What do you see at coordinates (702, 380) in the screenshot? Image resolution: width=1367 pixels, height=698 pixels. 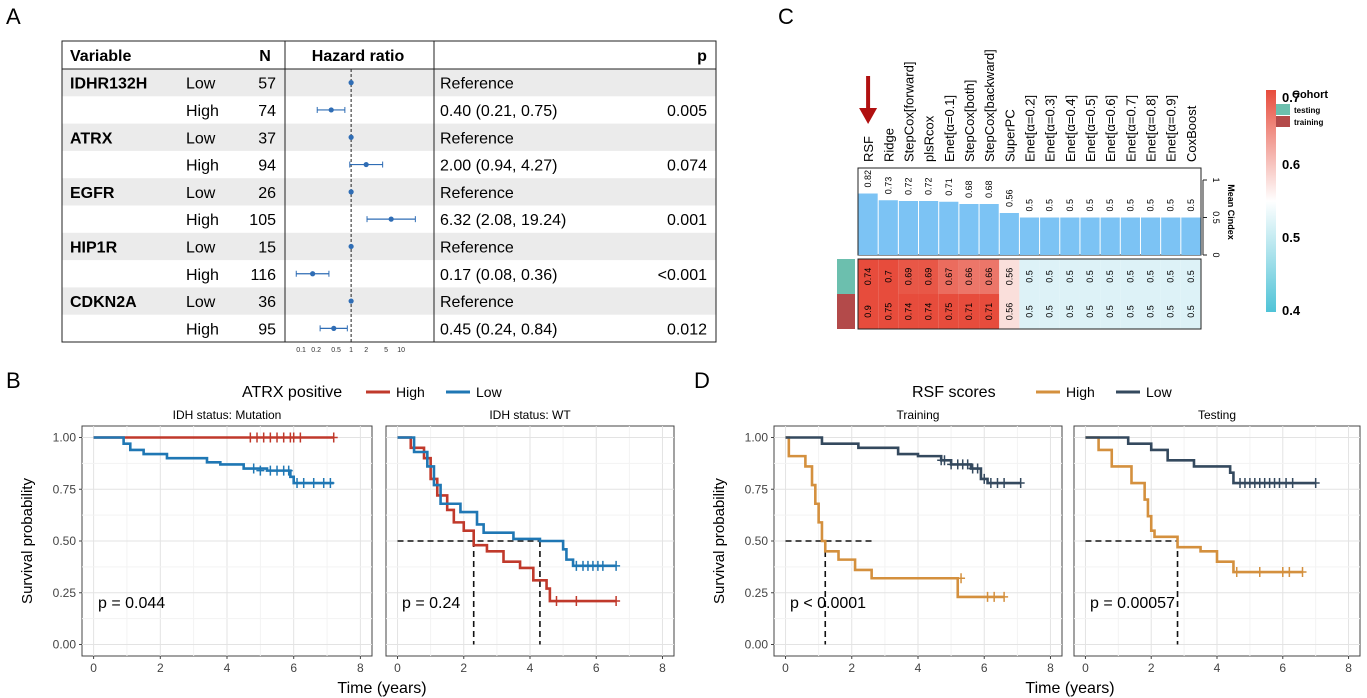 I see `panel-label: D` at bounding box center [702, 380].